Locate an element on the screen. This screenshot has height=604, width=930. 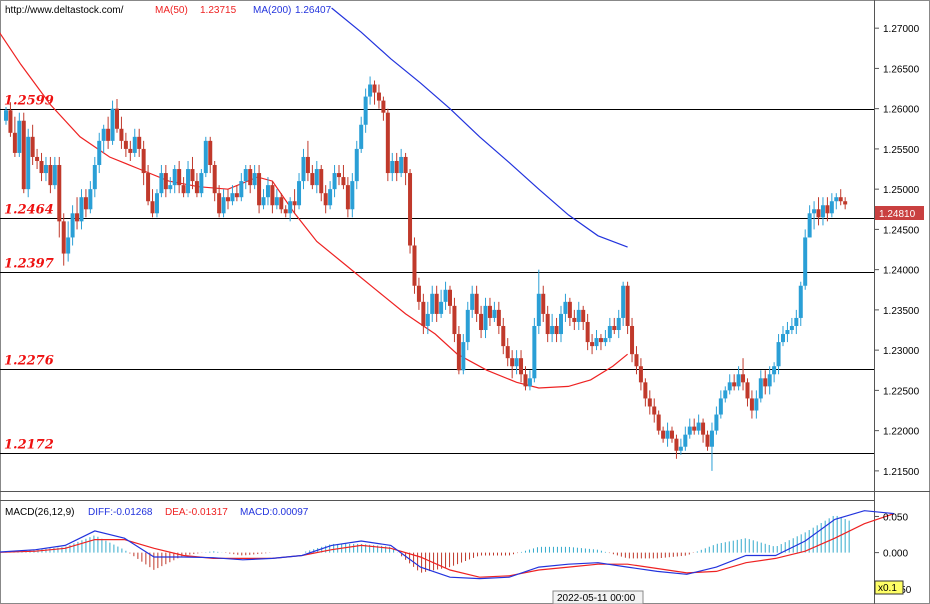
macd-diff-line is located at coordinates (447, 545).